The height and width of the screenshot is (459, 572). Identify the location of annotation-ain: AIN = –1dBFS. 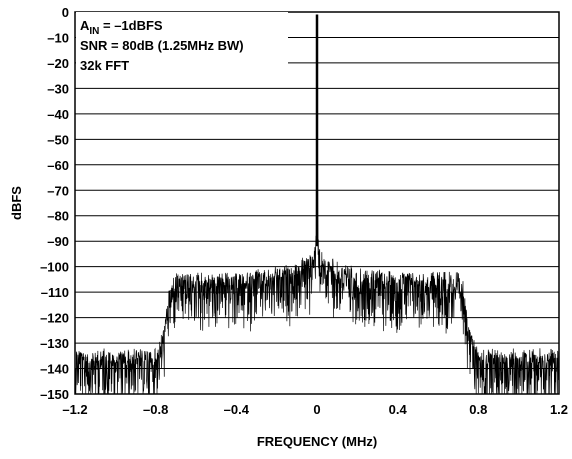
(121, 27).